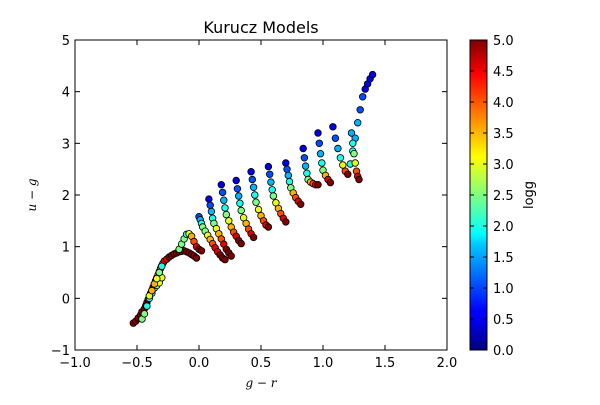 The image size is (600, 405). Describe the element at coordinates (503, 103) in the screenshot. I see `colorbar-tick-label: 4.0` at that location.